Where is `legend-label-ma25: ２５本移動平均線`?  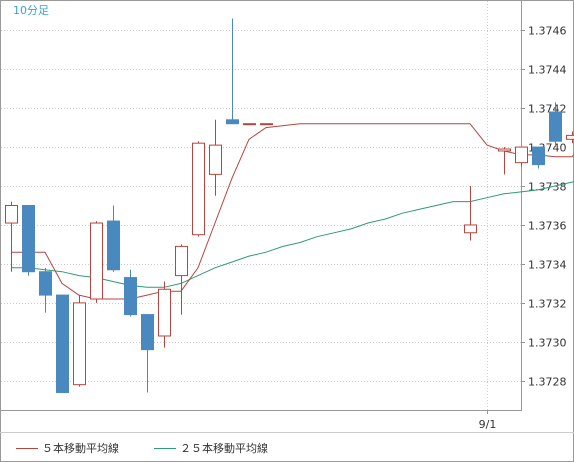 legend-label-ma25: ２５本移動平均線 is located at coordinates (224, 448).